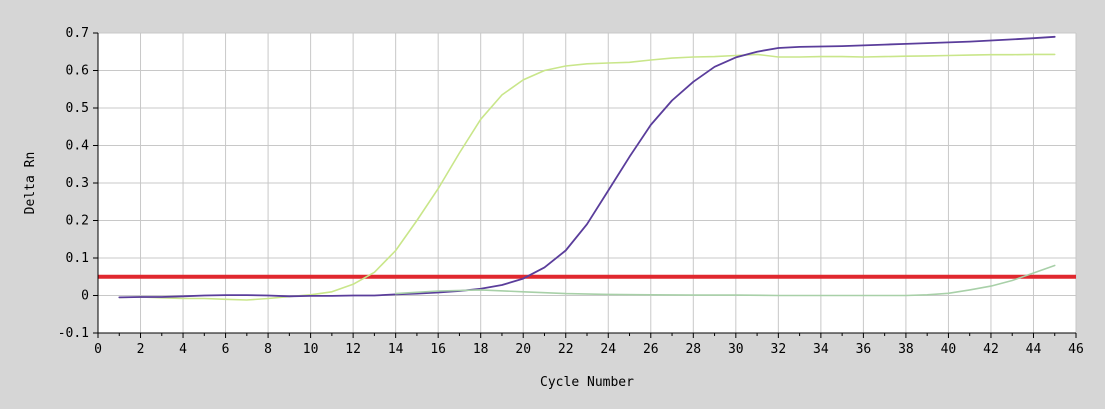  What do you see at coordinates (481, 349) in the screenshot?
I see `x-tick-label: 18` at bounding box center [481, 349].